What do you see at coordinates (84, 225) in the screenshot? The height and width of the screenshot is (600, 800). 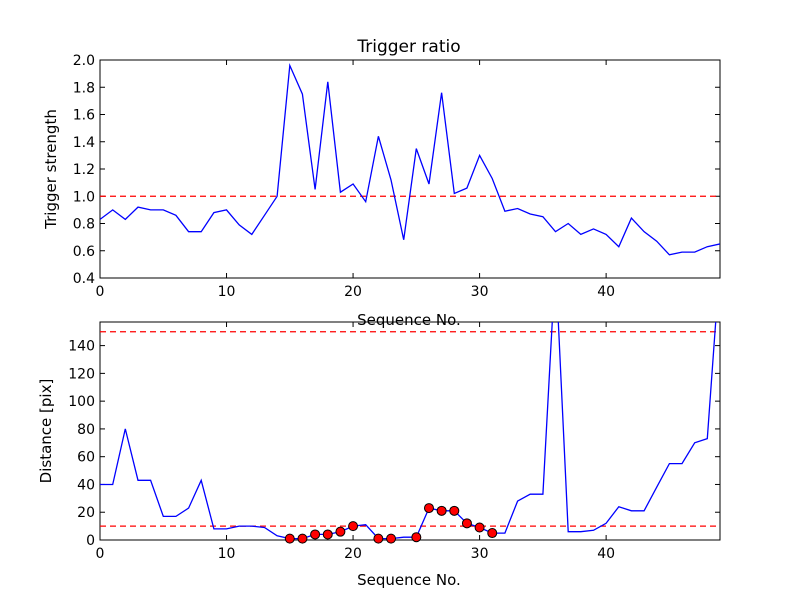 I see `y-tick-label: 0.8` at bounding box center [84, 225].